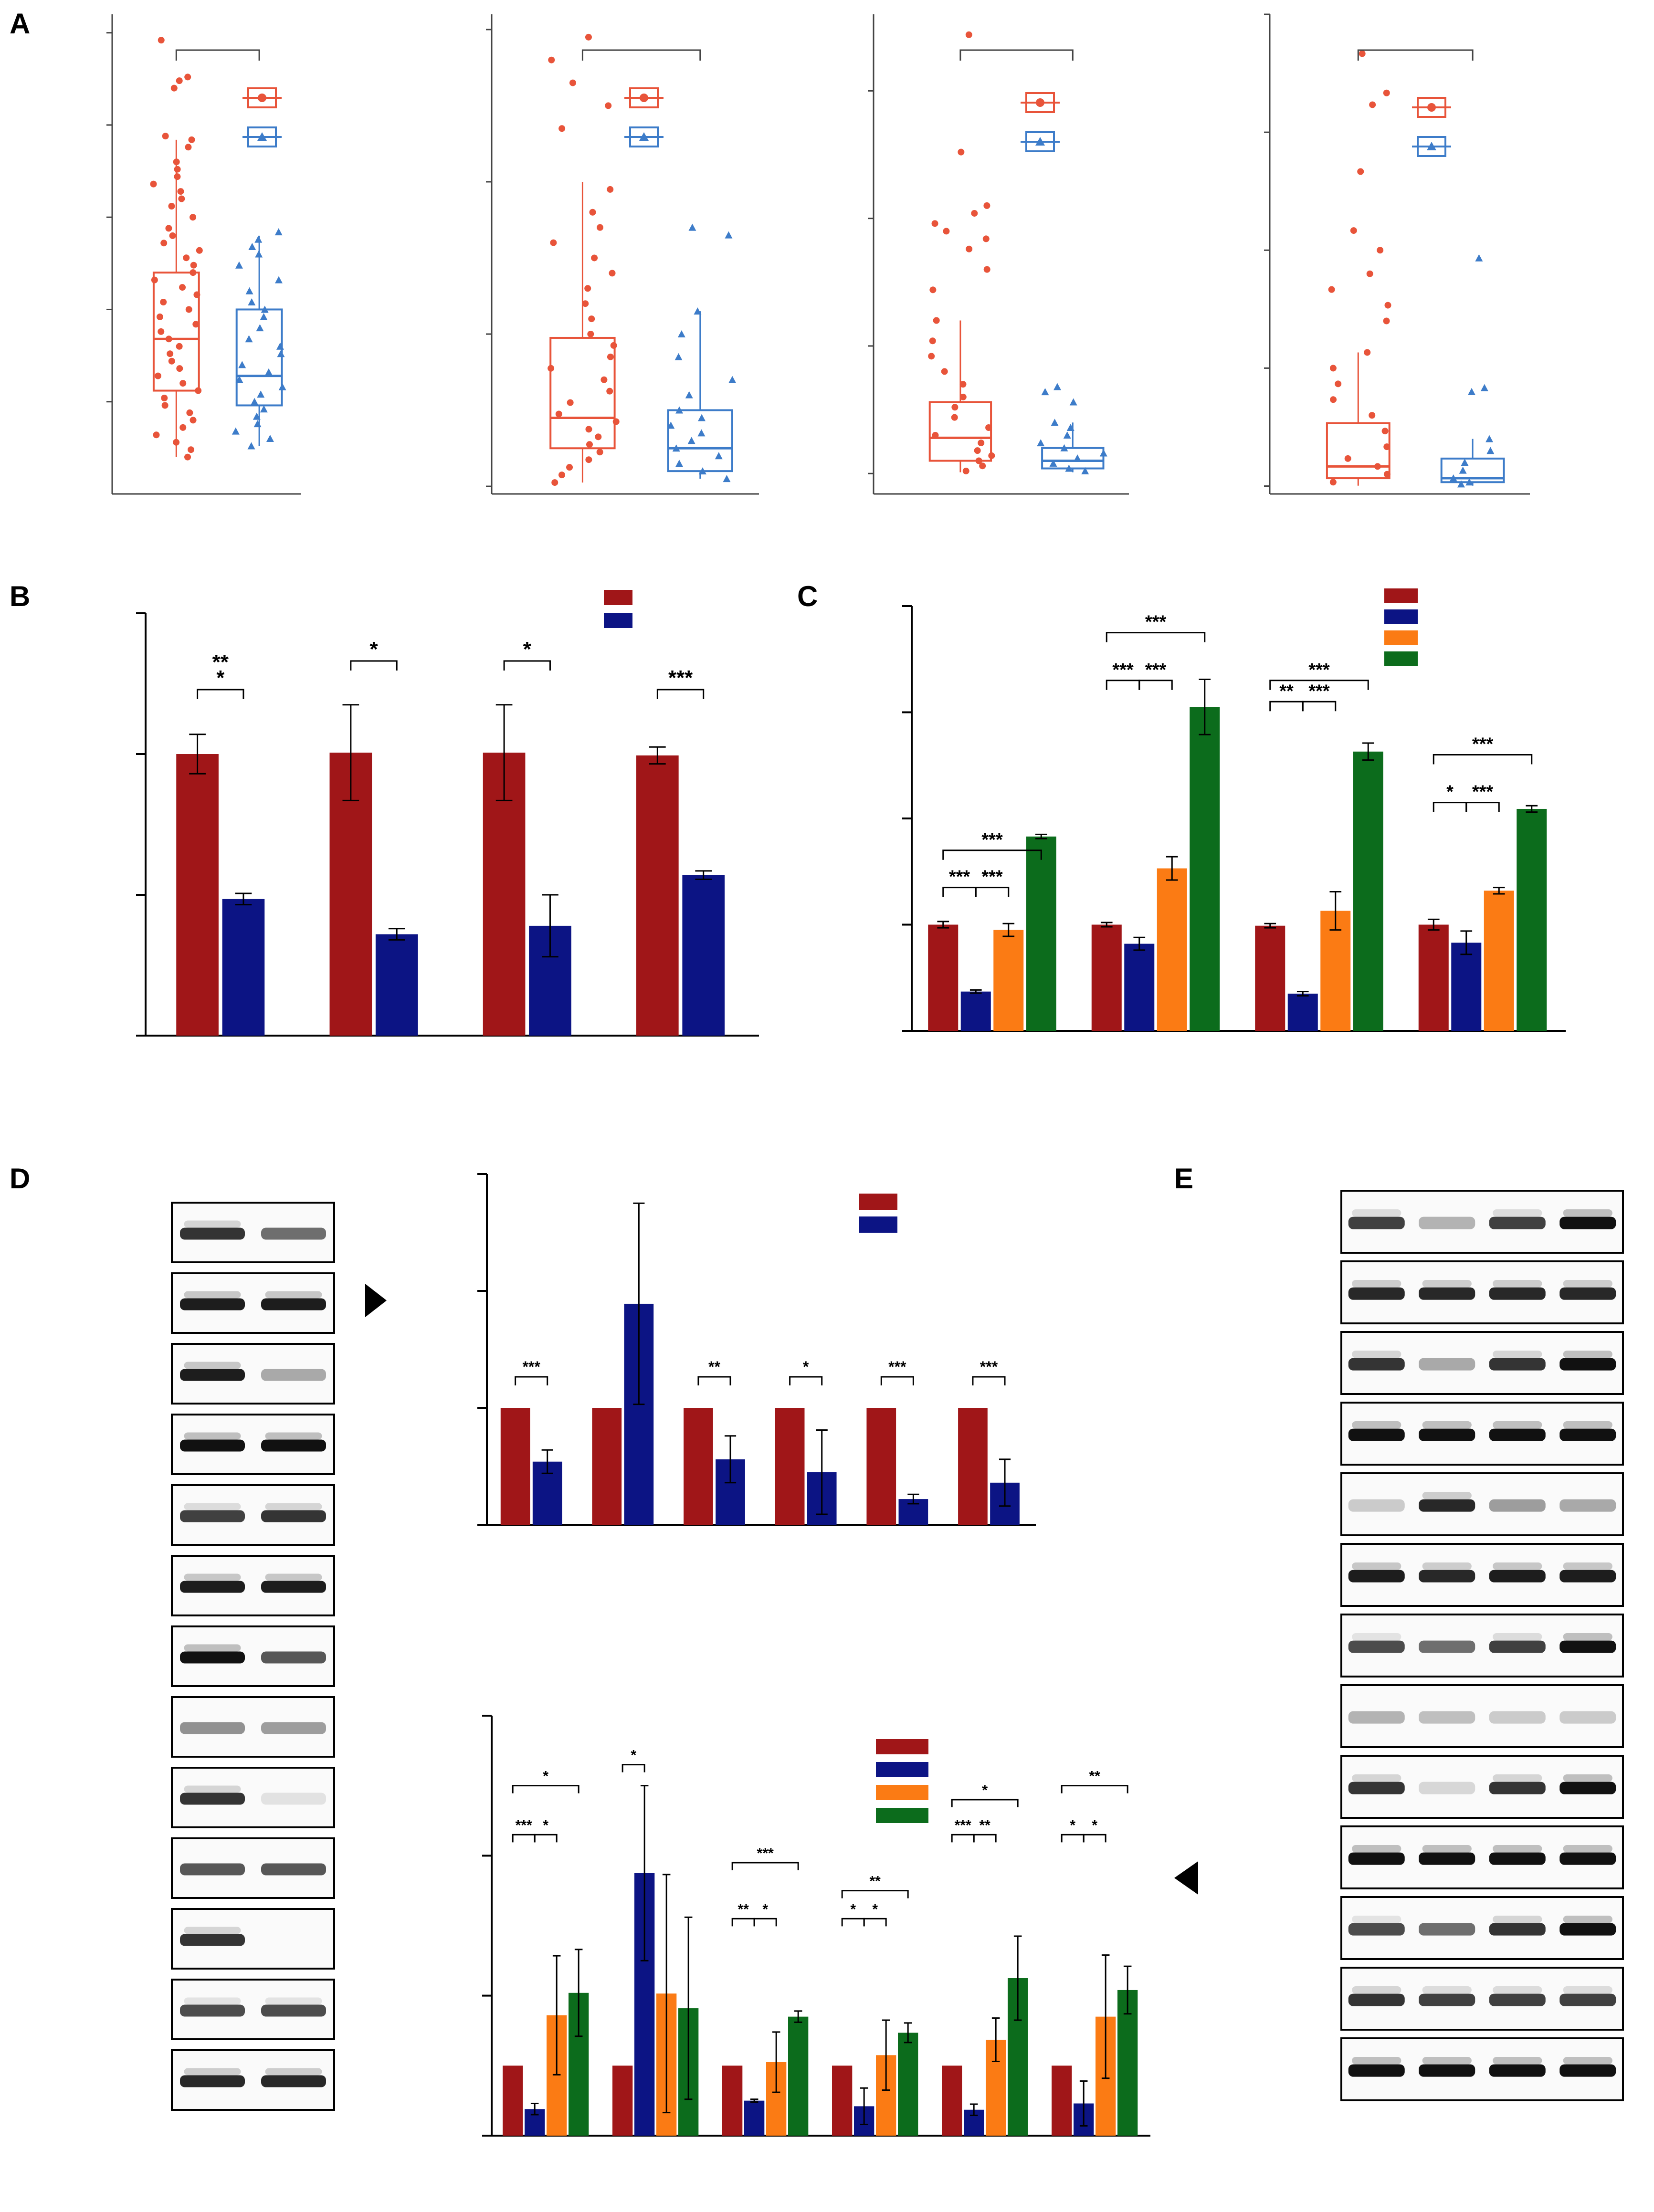  I want to click on bar-chart-sictgf-protein: *** ** * *** ***, so click(757, 1350).